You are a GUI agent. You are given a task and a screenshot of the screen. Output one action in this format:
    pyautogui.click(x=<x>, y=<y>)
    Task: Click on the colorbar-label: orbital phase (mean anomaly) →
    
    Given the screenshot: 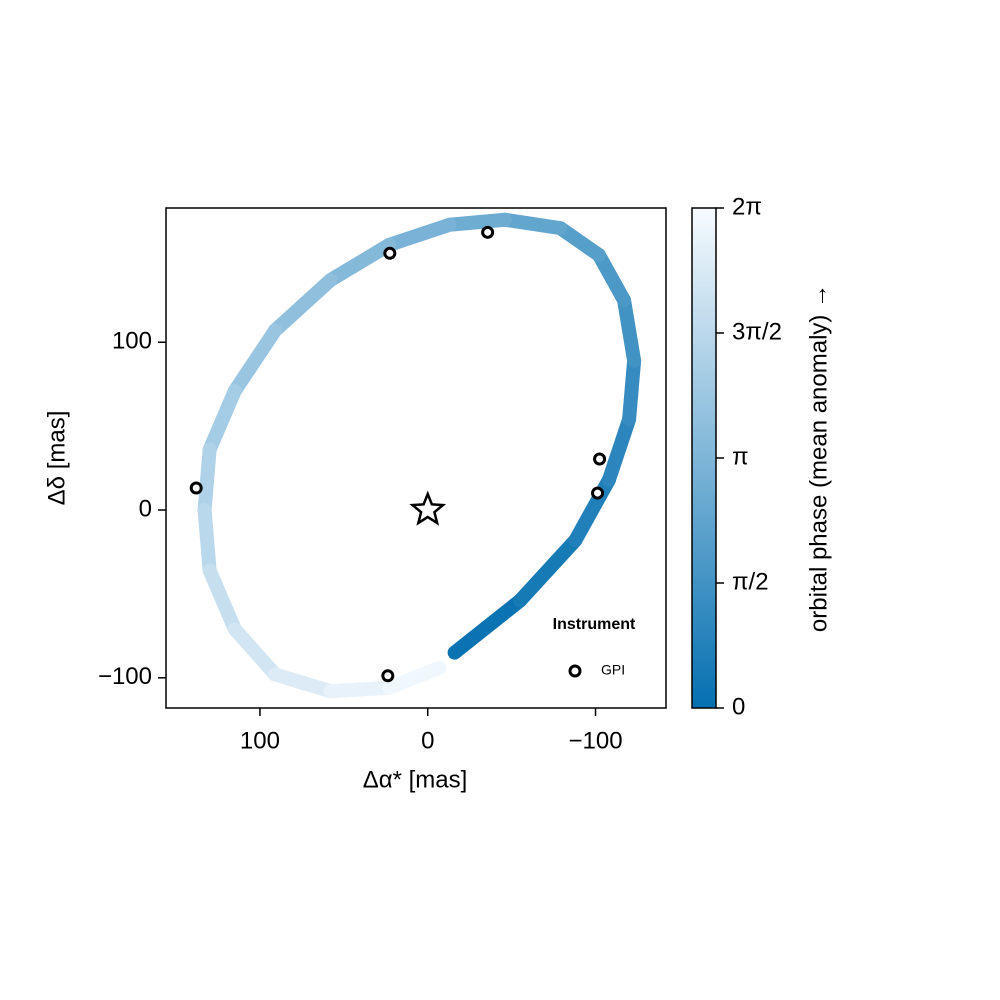 What is the action you would take?
    pyautogui.click(x=818, y=458)
    